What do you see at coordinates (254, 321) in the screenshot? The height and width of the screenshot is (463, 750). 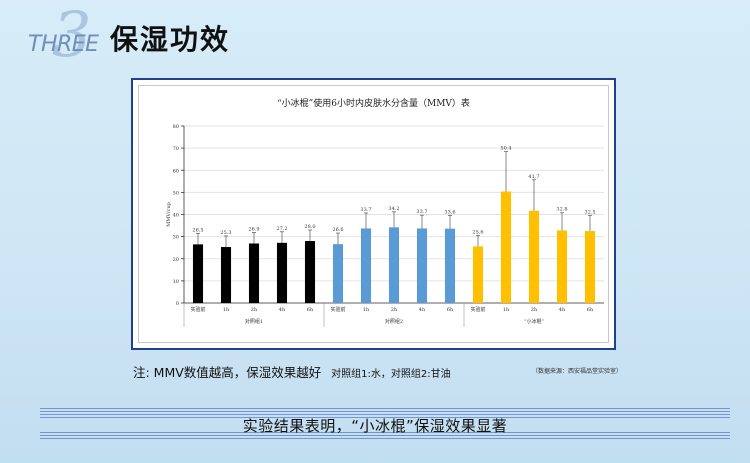 I see `group-label: 对照组1` at bounding box center [254, 321].